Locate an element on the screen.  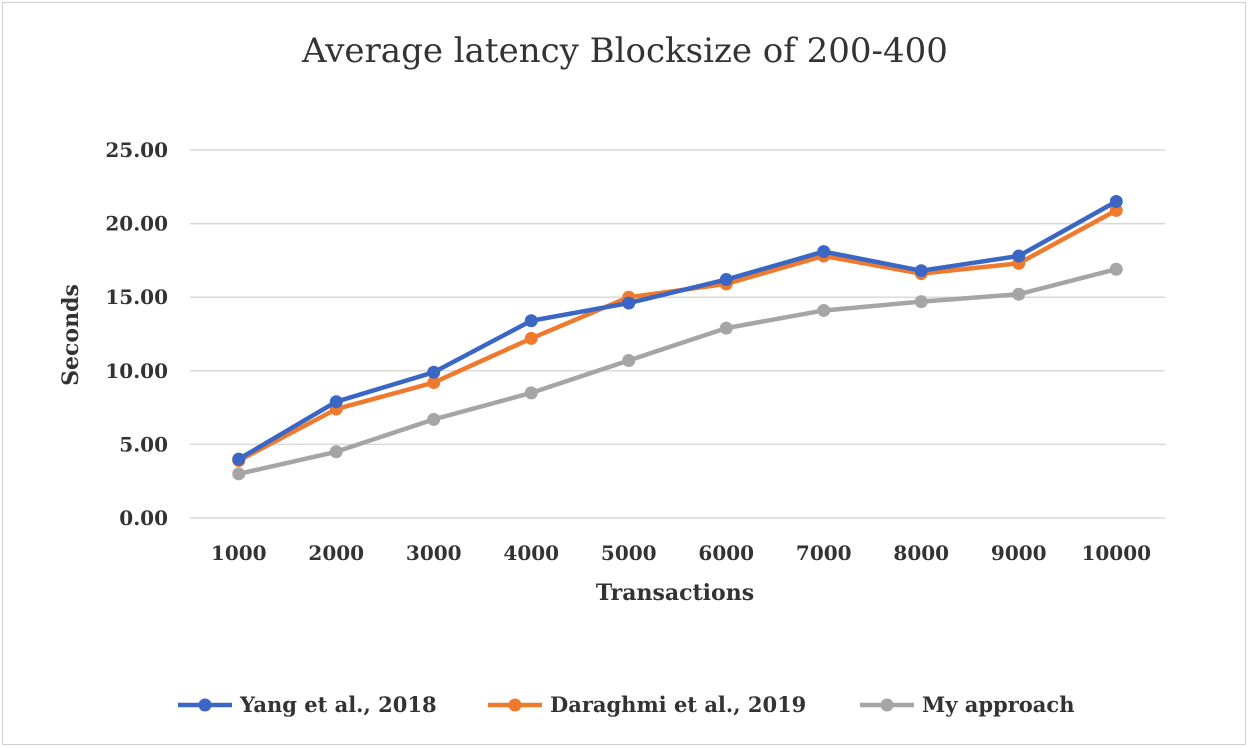
legend-label: Daraghmi et al., 2019 is located at coordinates (678, 704).